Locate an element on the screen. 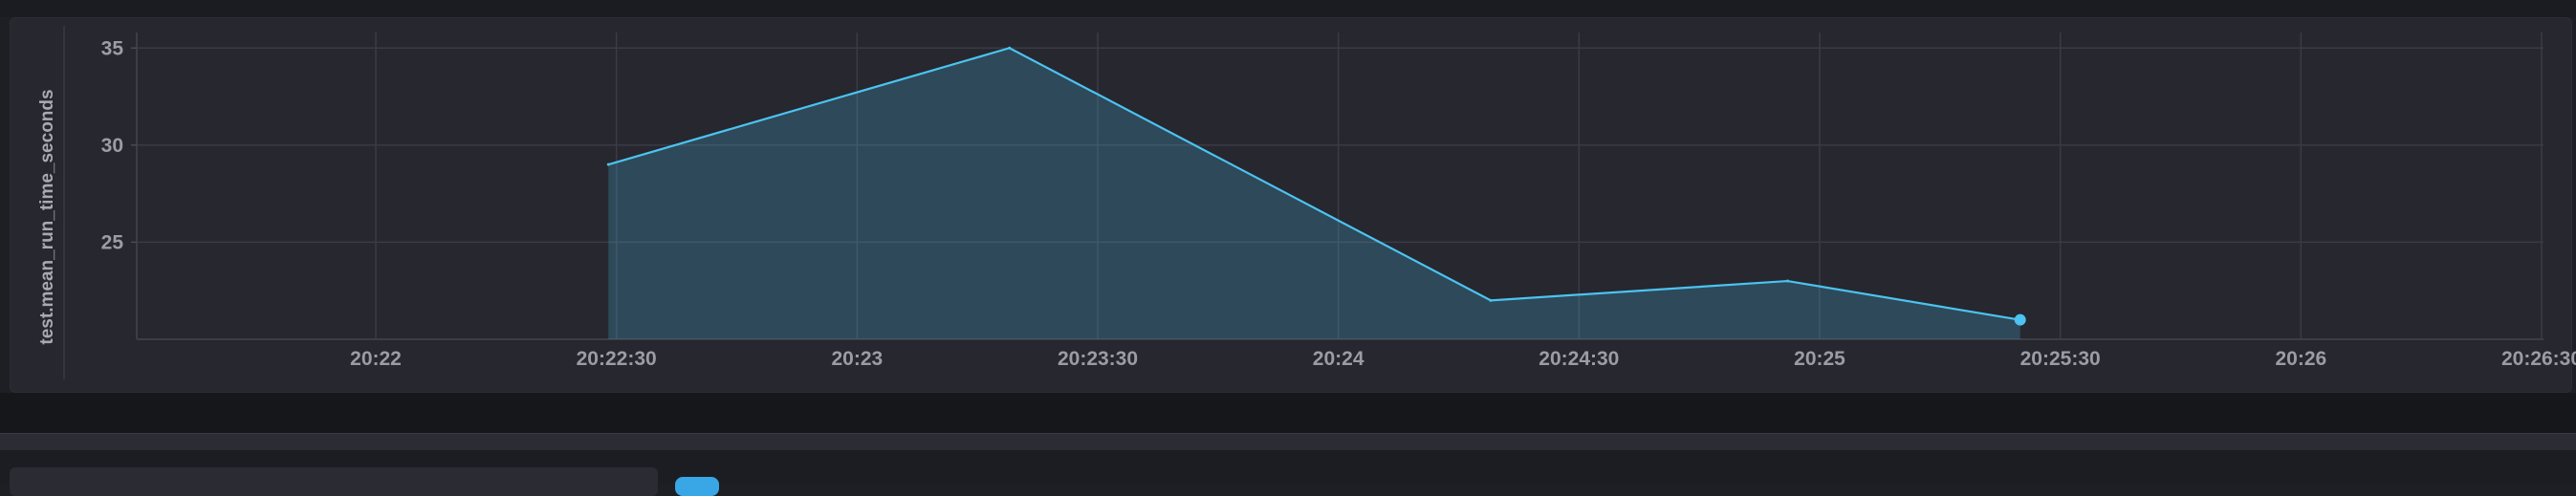  top-strip is located at coordinates (1288, 8).